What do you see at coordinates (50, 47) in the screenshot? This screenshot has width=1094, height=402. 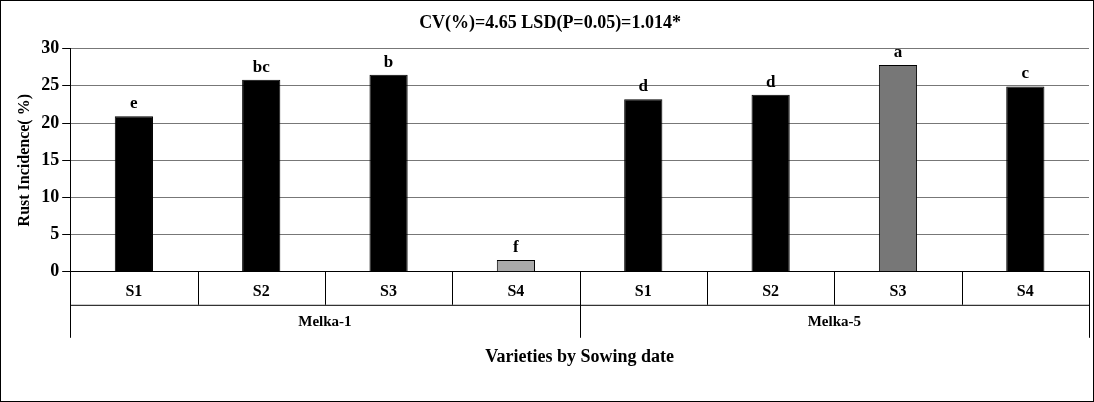 I see `y-tick-label: 30` at bounding box center [50, 47].